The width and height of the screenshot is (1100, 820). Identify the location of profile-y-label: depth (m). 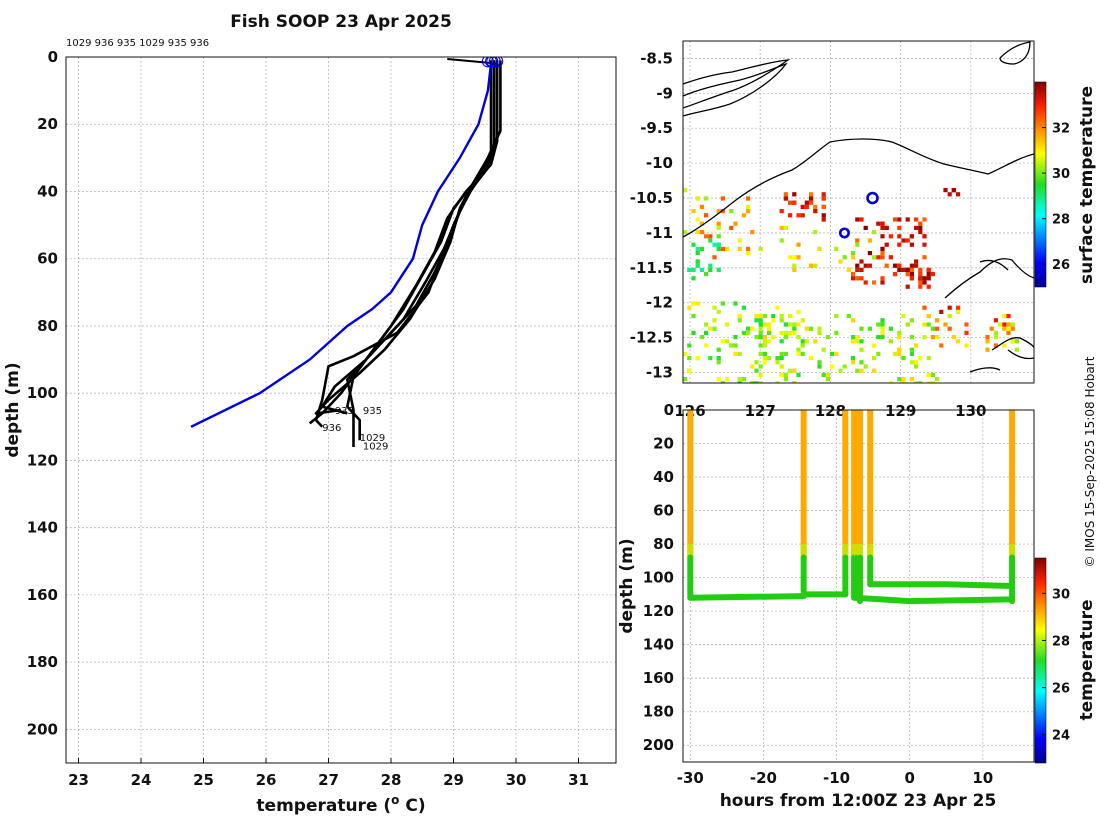
(13, 409).